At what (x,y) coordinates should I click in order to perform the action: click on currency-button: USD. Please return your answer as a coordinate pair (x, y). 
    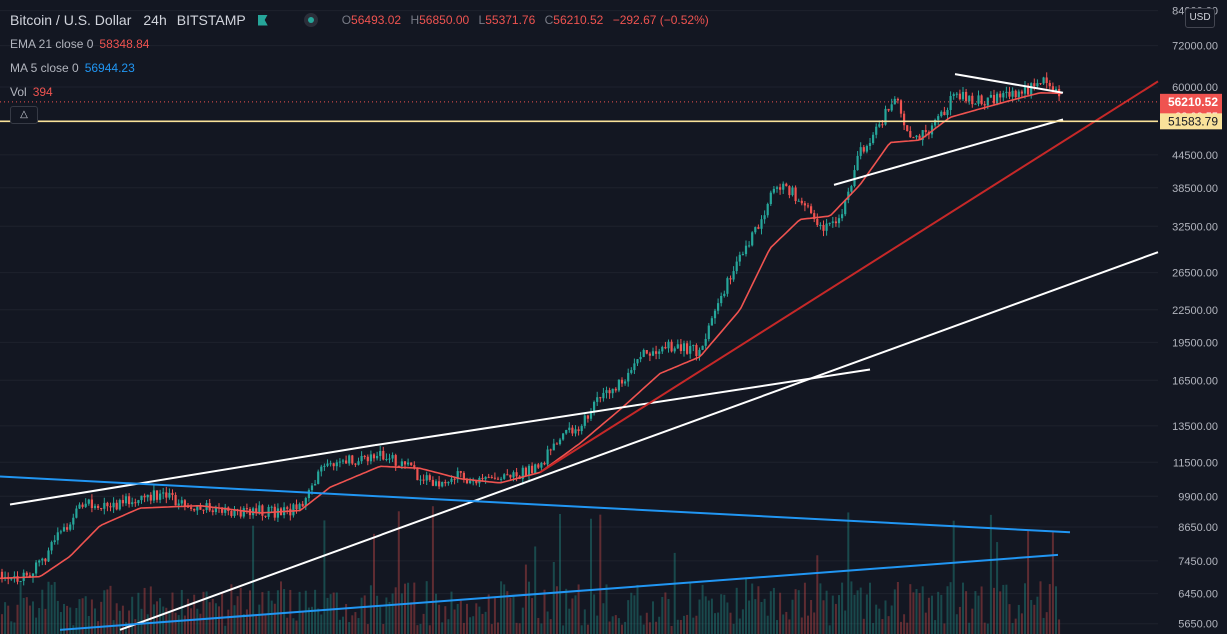
    Looking at the image, I should click on (1200, 18).